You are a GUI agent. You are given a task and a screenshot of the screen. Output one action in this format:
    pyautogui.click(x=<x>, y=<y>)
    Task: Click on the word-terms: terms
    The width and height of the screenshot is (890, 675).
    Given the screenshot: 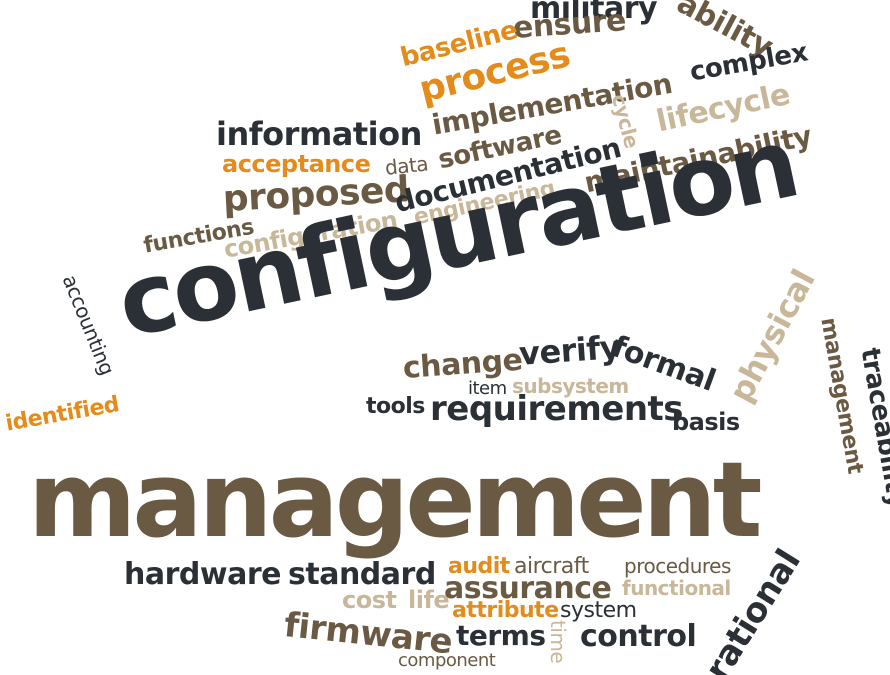 What is the action you would take?
    pyautogui.click(x=501, y=635)
    